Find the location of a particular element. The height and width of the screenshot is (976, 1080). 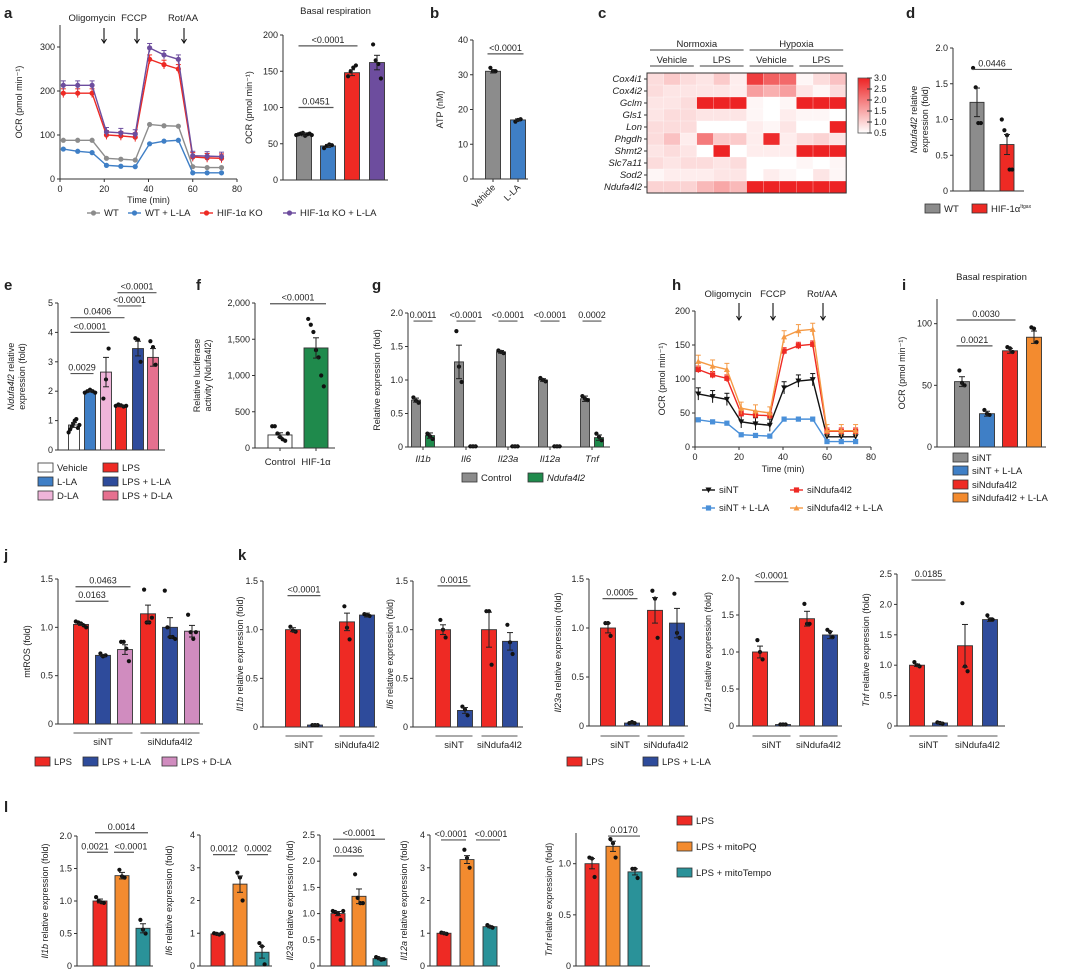

p-value-label: <0.0001 is located at coordinates (304, 590).